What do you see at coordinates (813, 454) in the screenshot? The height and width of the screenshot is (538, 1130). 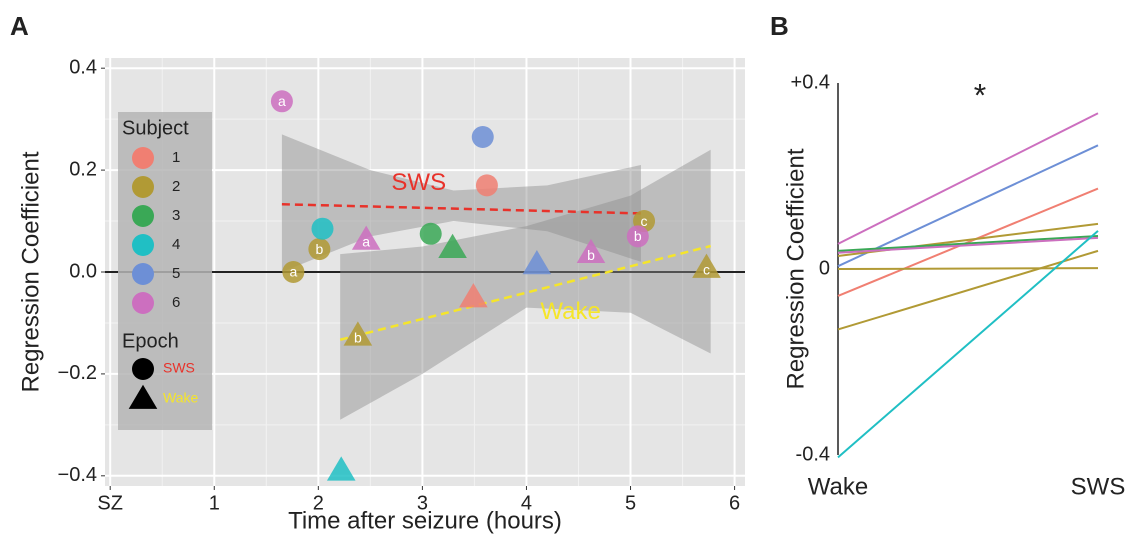 I see `y-tick-label: -0.4` at bounding box center [813, 454].